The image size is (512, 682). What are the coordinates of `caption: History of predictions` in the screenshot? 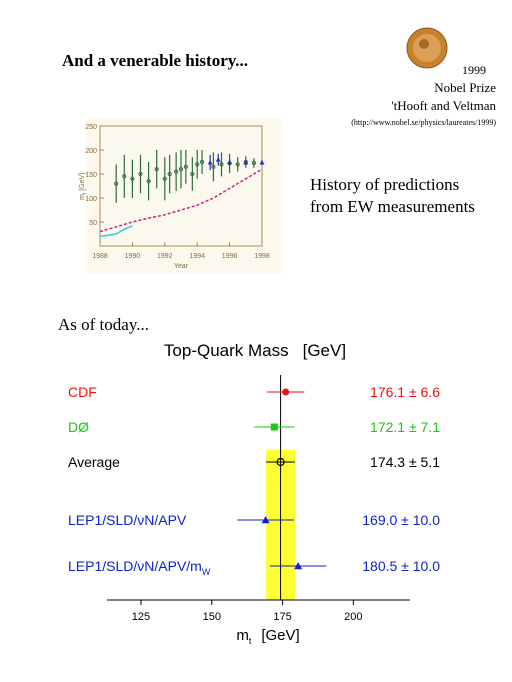 It's located at (384, 184).